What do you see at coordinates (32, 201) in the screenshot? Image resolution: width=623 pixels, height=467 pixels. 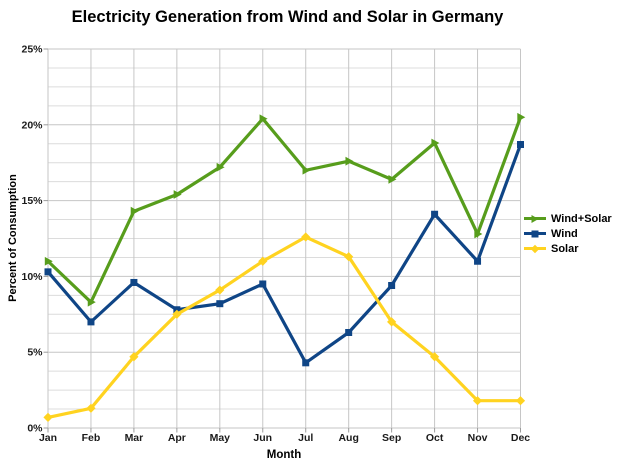 I see `y-tick-label: 15%` at bounding box center [32, 201].